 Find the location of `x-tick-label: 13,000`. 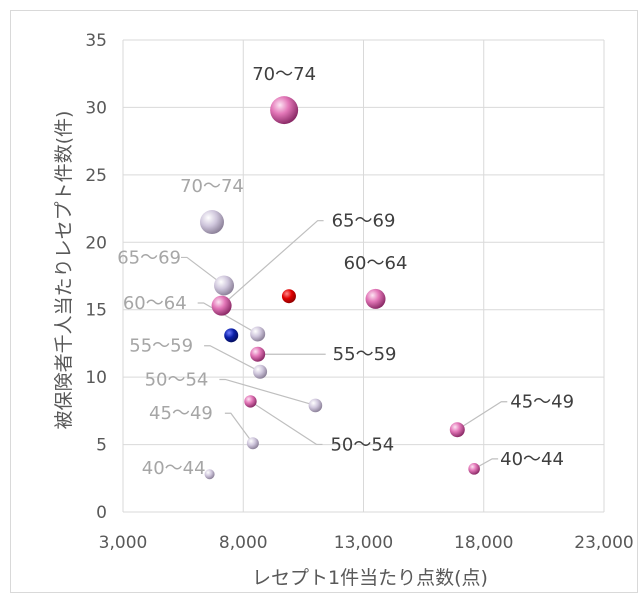

x-tick-label: 13,000 is located at coordinates (363, 543).